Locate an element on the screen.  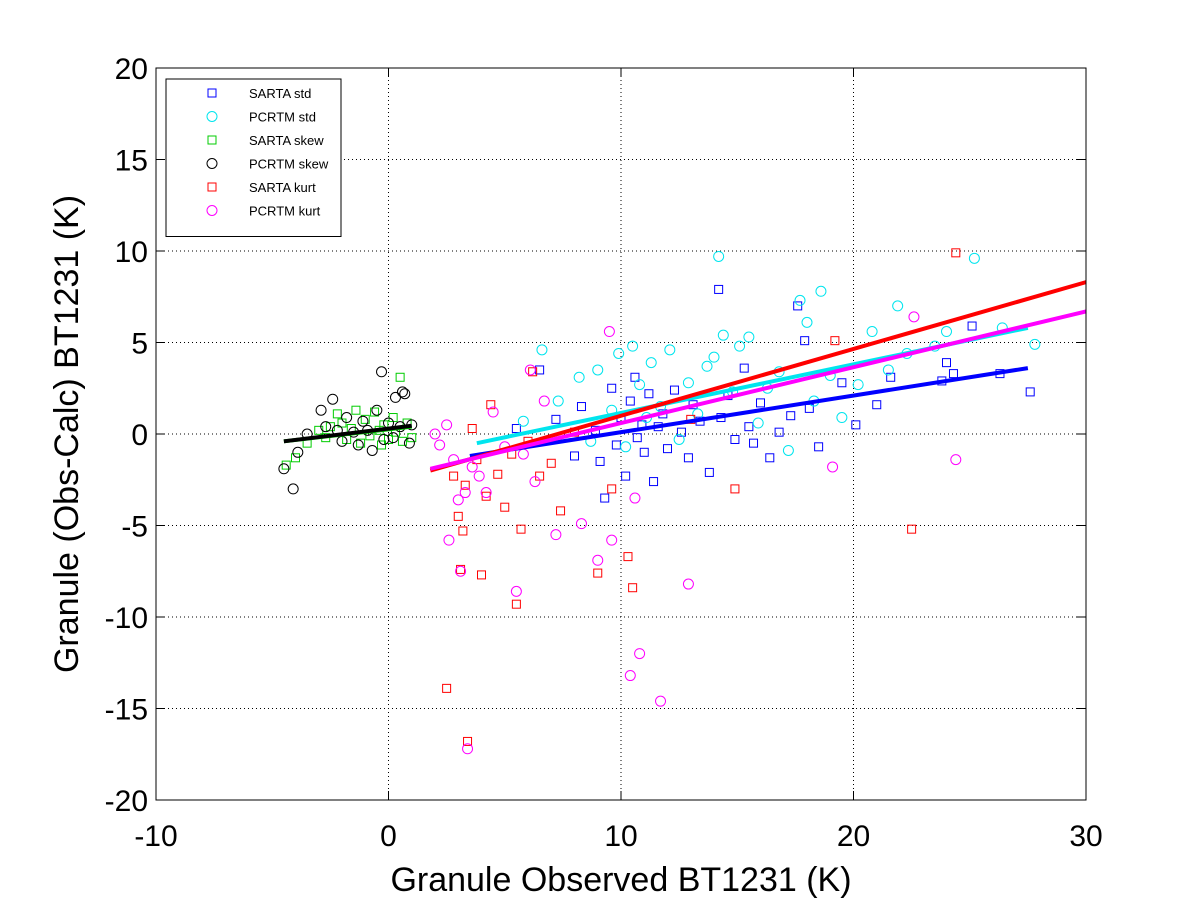
sarta-std-fit-line is located at coordinates (749, 412).